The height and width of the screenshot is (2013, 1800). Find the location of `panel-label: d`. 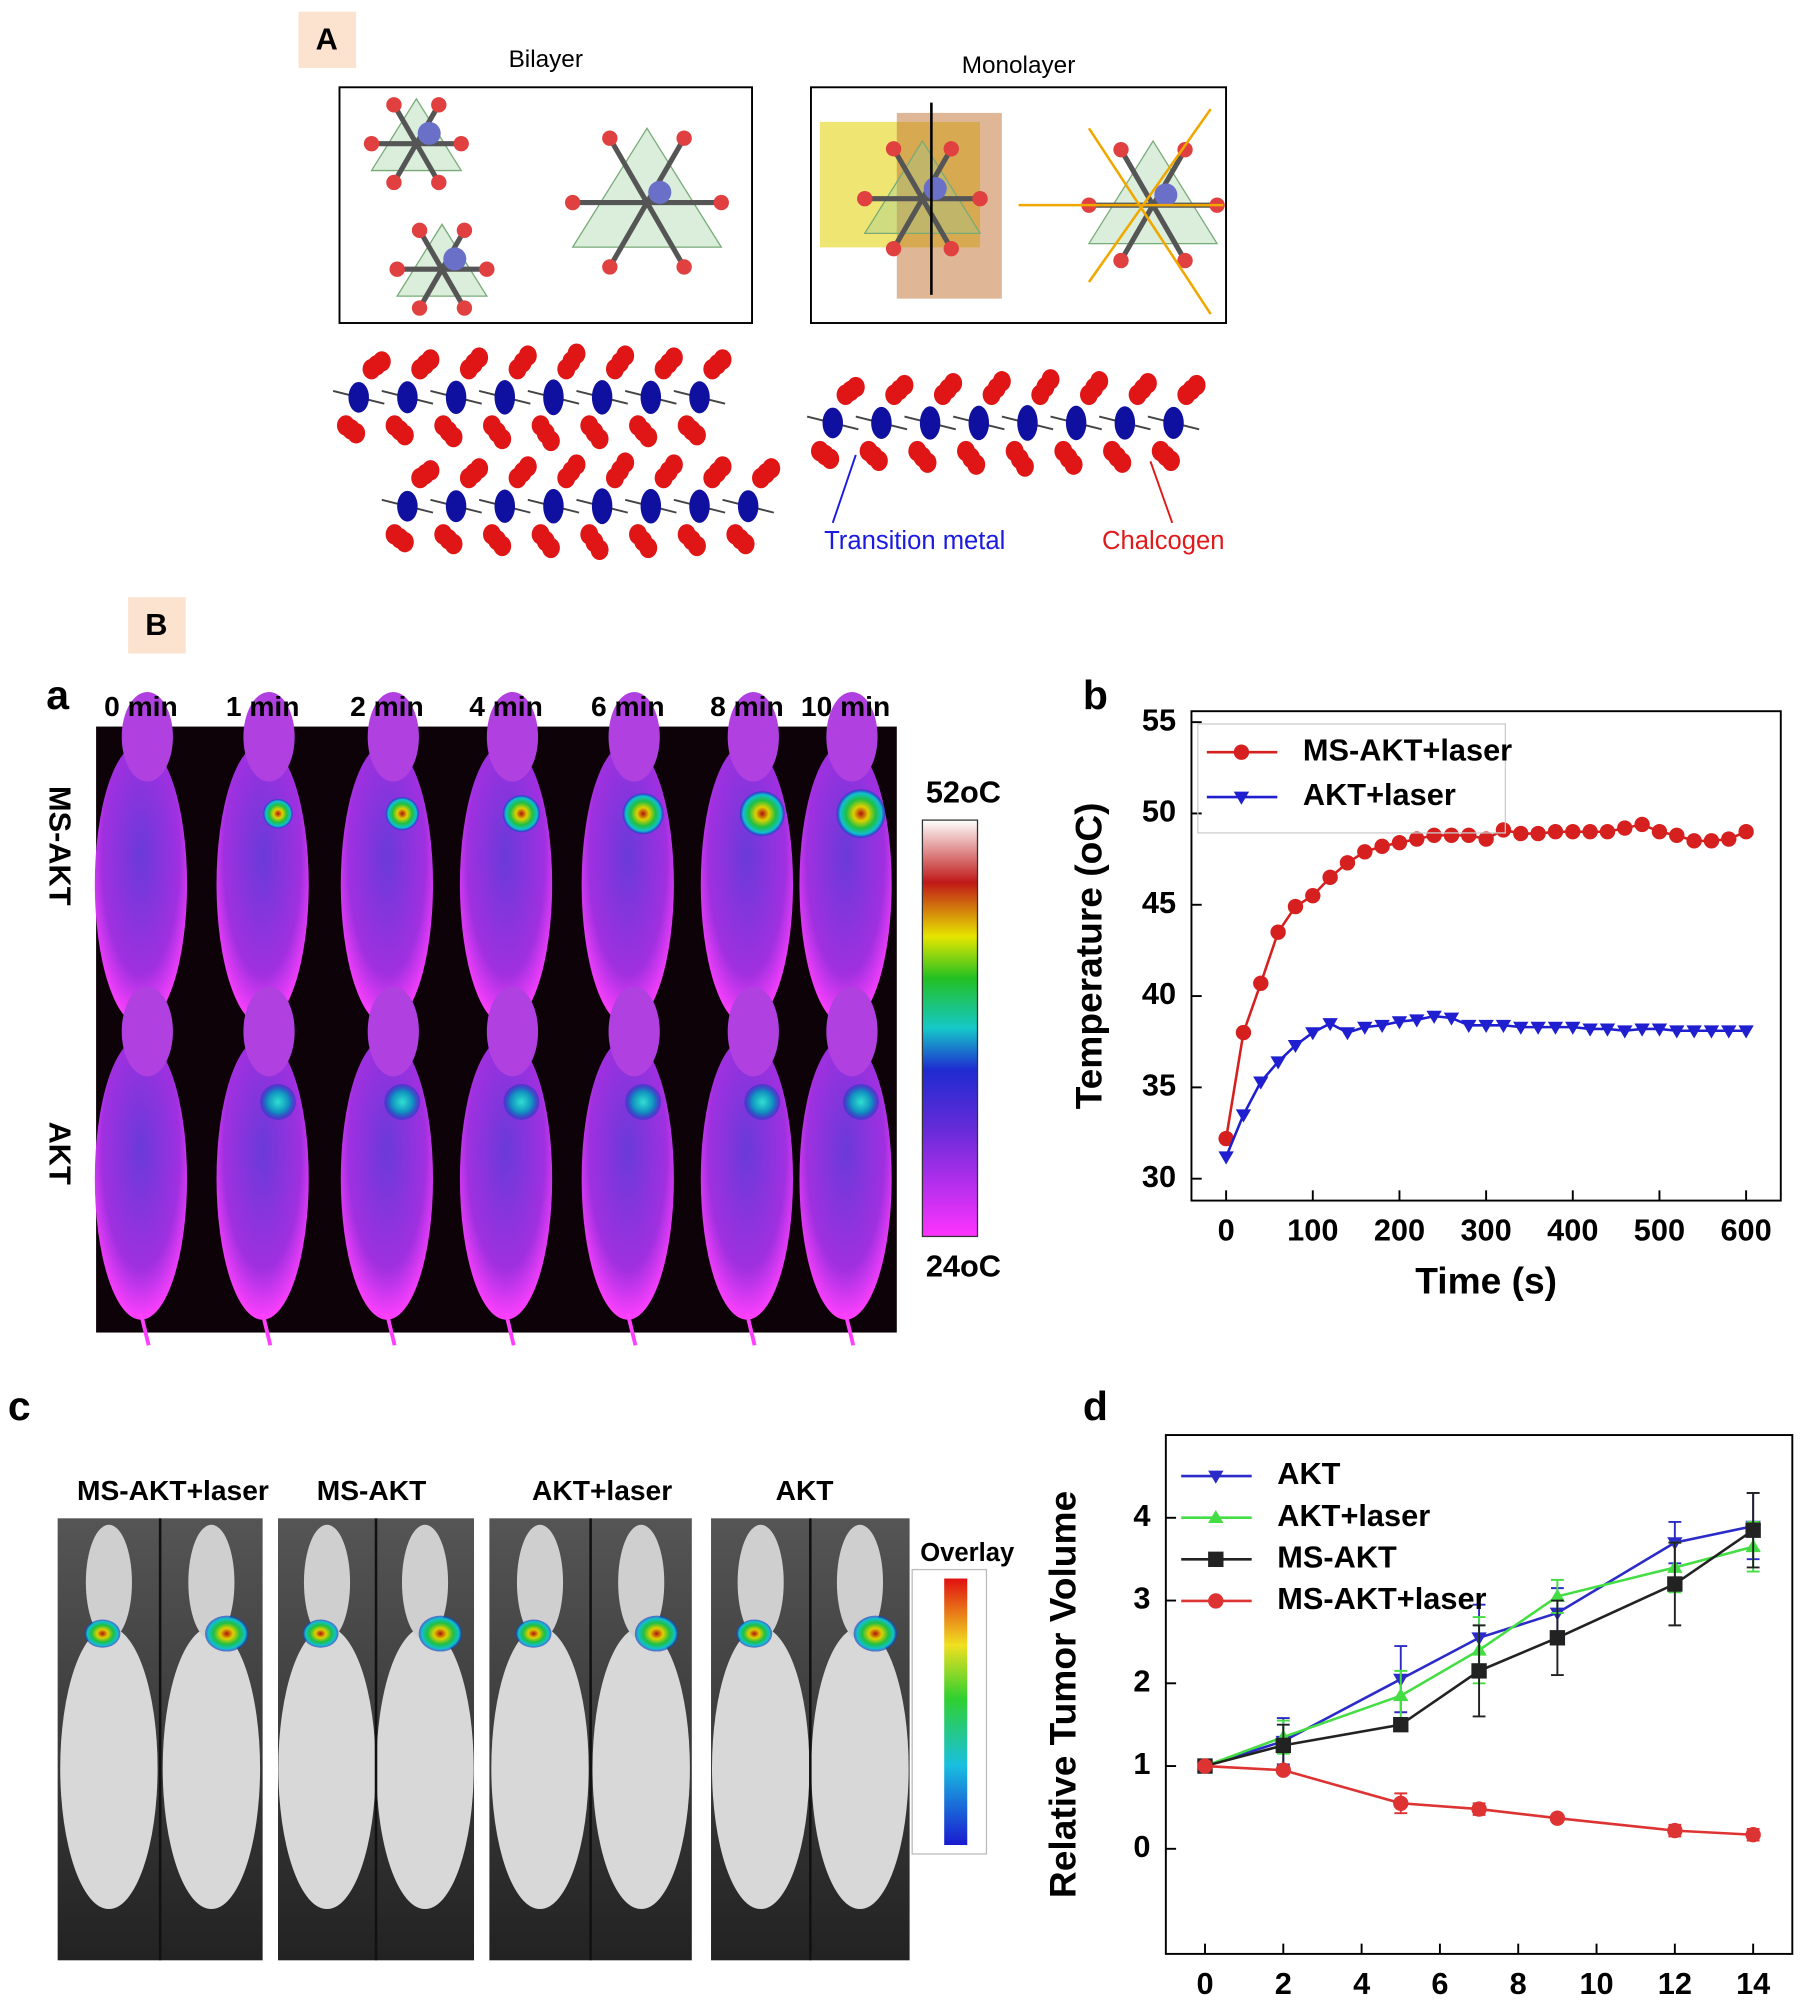

panel-label: d is located at coordinates (1095, 1406).